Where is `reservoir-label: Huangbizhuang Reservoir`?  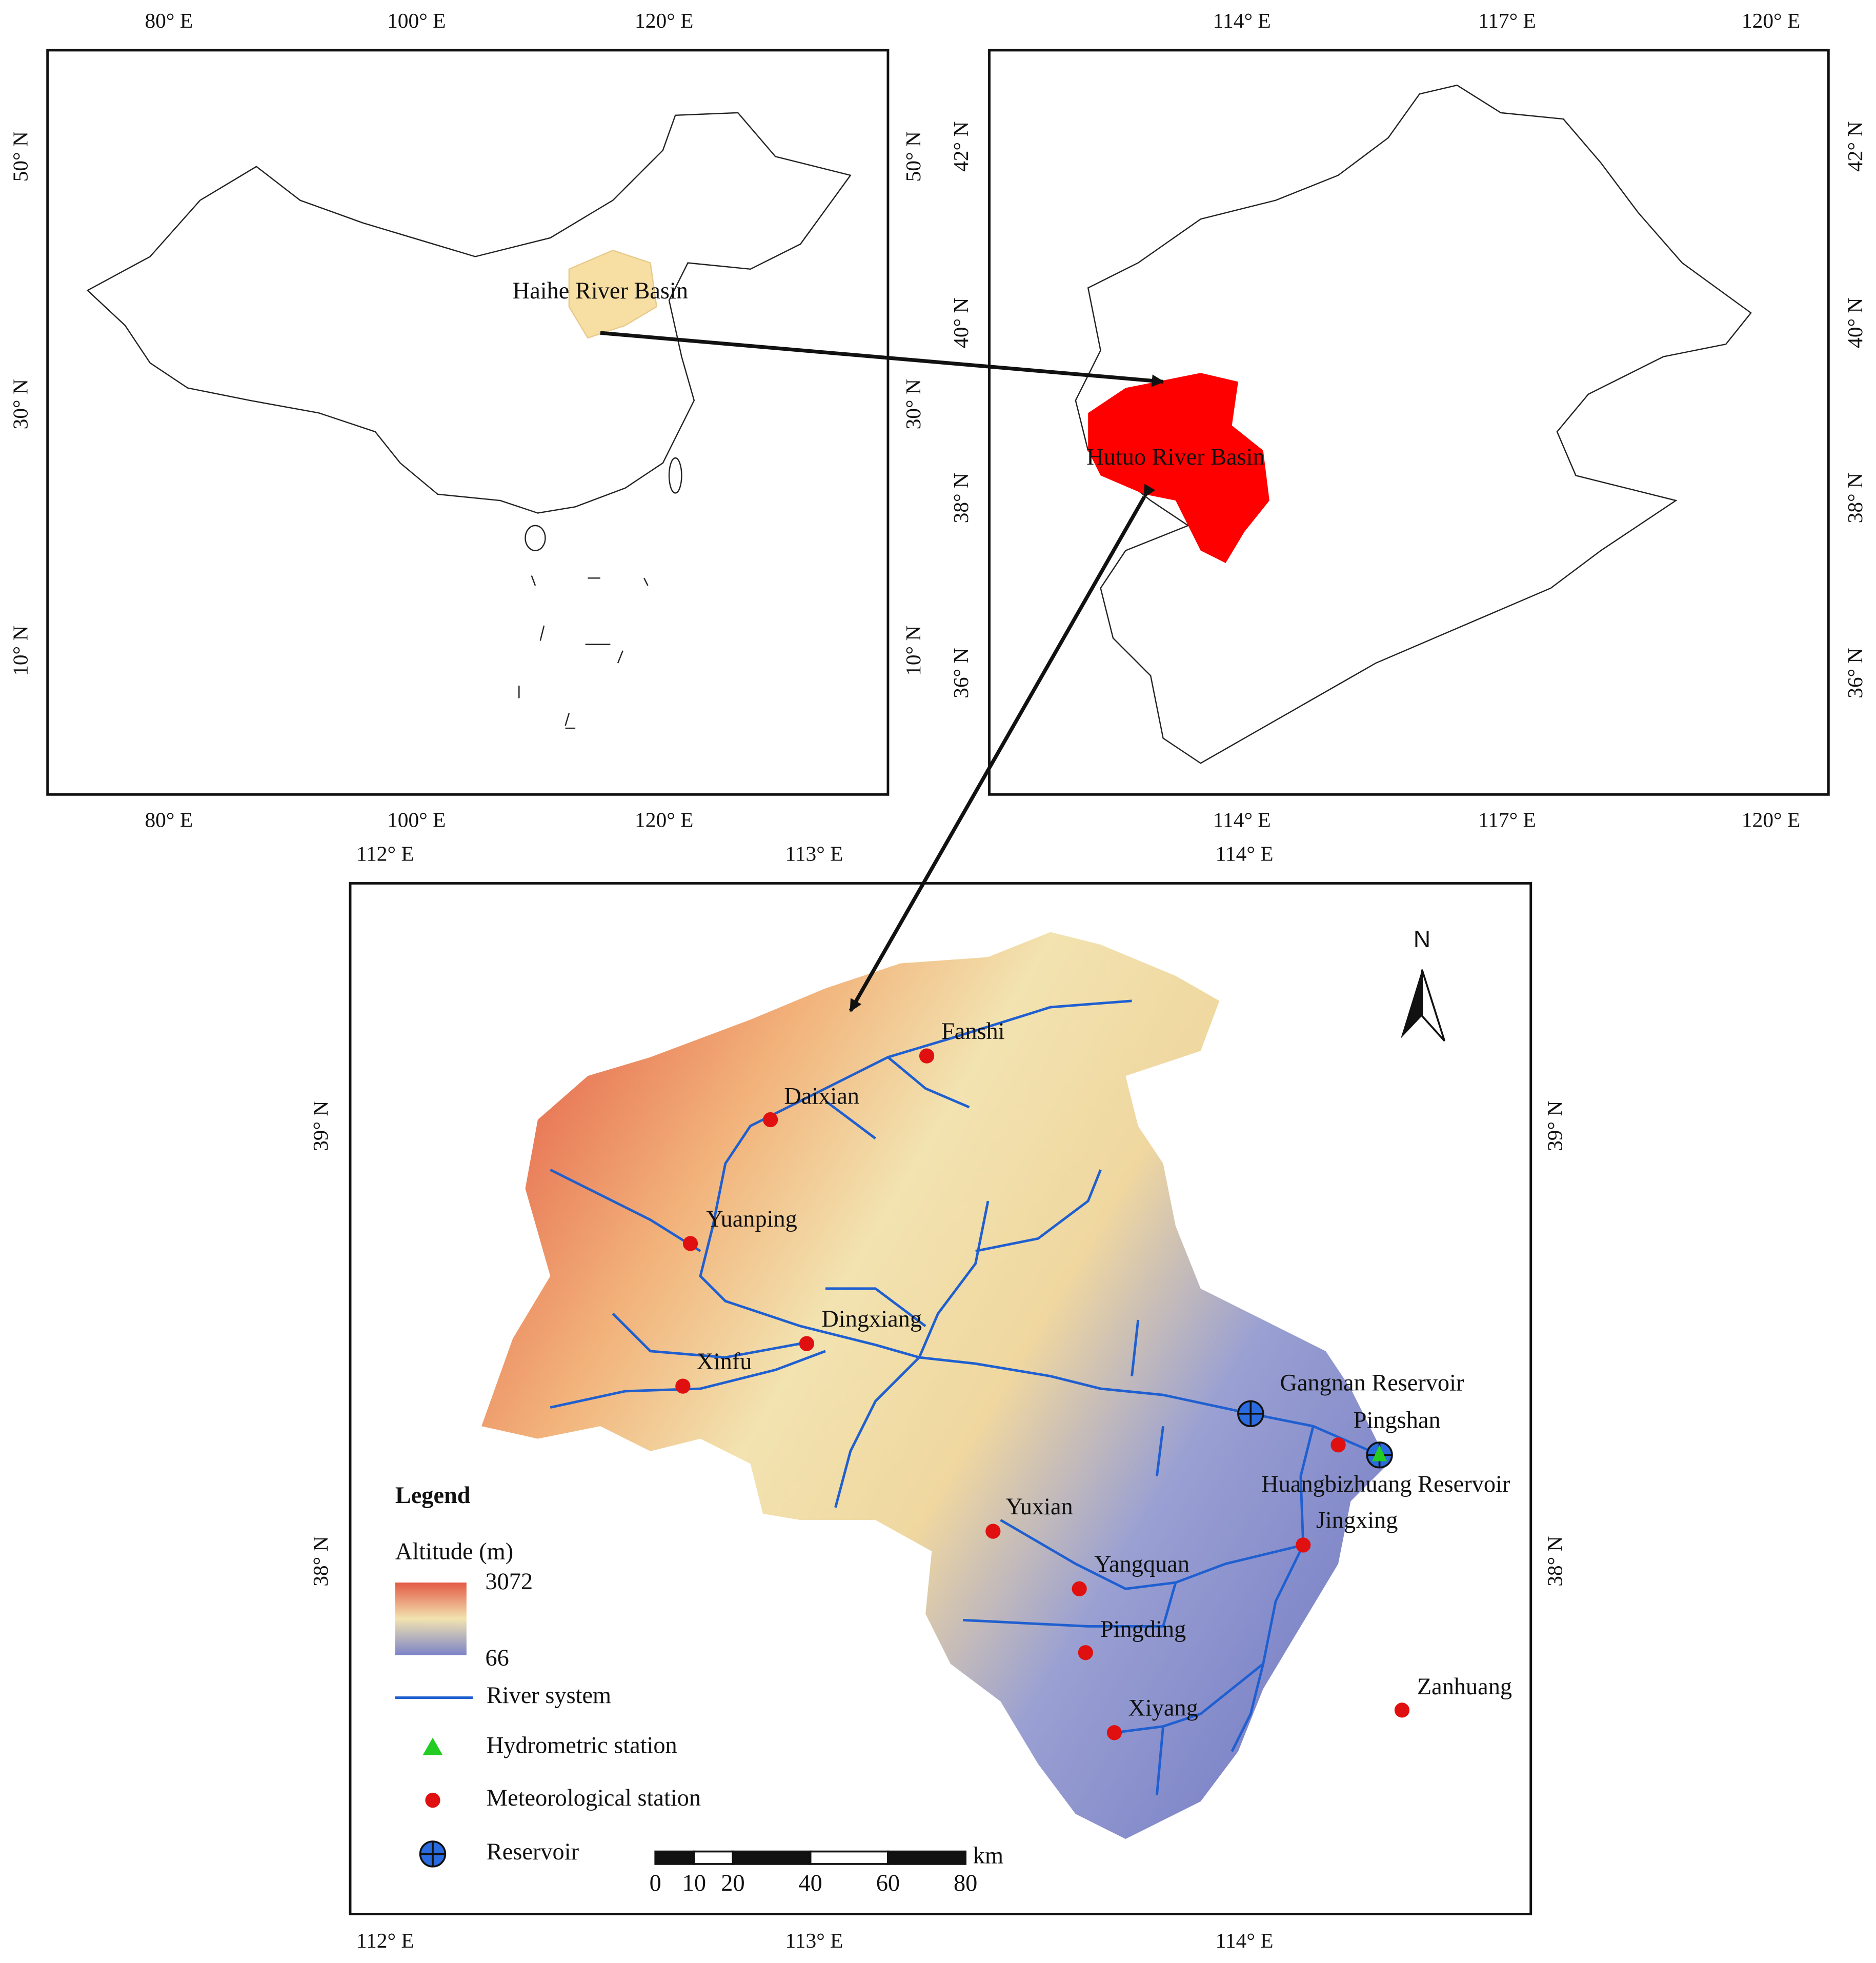 reservoir-label: Huangbizhuang Reservoir is located at coordinates (1385, 1484).